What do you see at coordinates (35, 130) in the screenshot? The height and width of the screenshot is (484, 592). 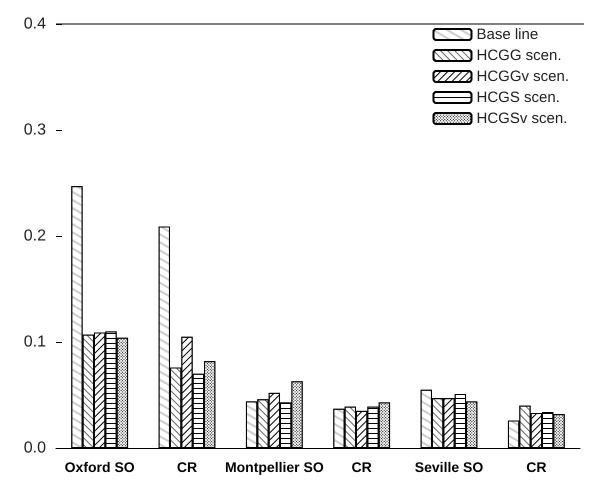 I see `y-tick-label: 0.3` at bounding box center [35, 130].